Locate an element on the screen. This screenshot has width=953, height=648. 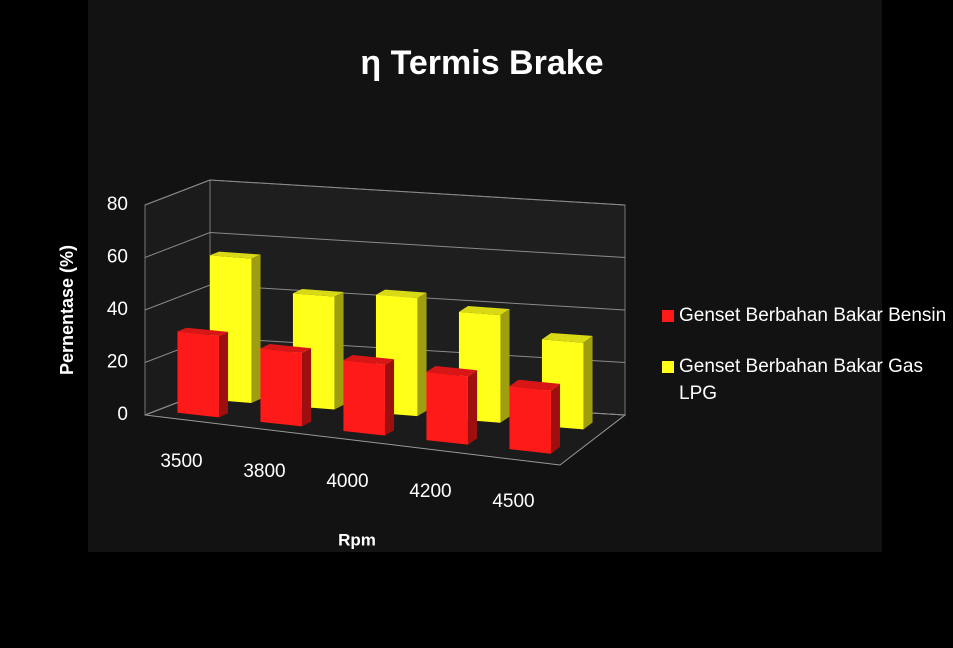
legend-item: Genset Berbahan Bakar Bensin is located at coordinates (804, 315).